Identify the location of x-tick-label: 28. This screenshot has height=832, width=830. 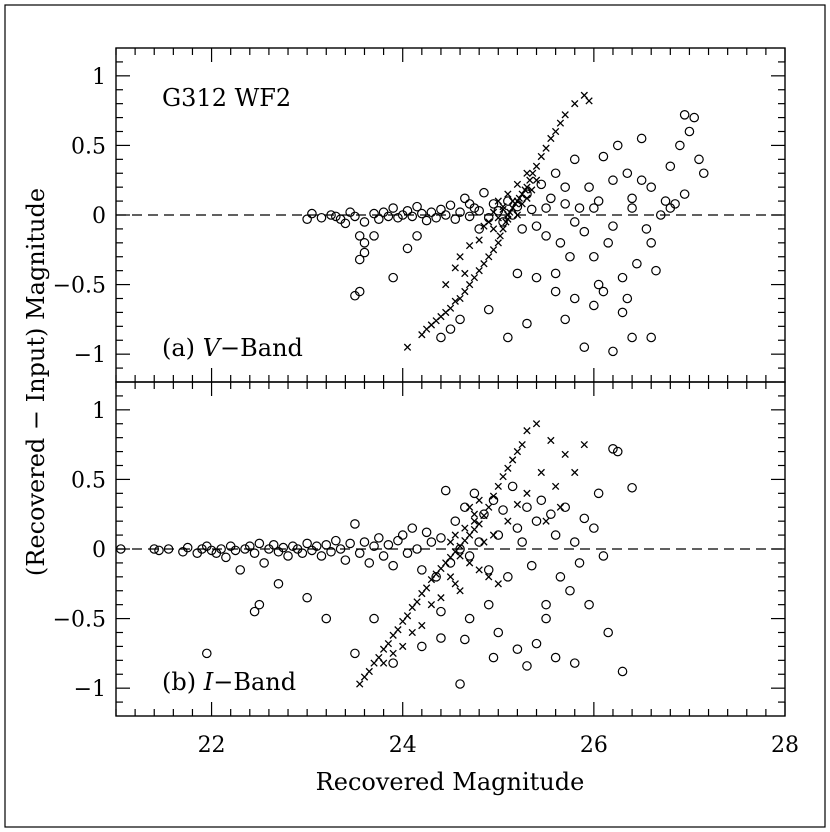
(785, 745).